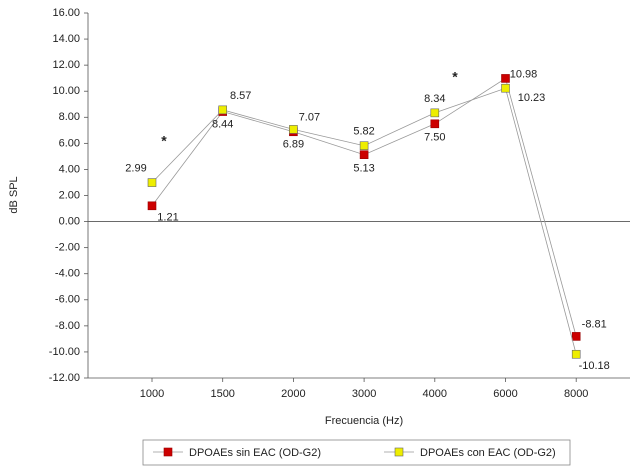  Describe the element at coordinates (167, 218) in the screenshot. I see `data-label: 1.21` at that location.